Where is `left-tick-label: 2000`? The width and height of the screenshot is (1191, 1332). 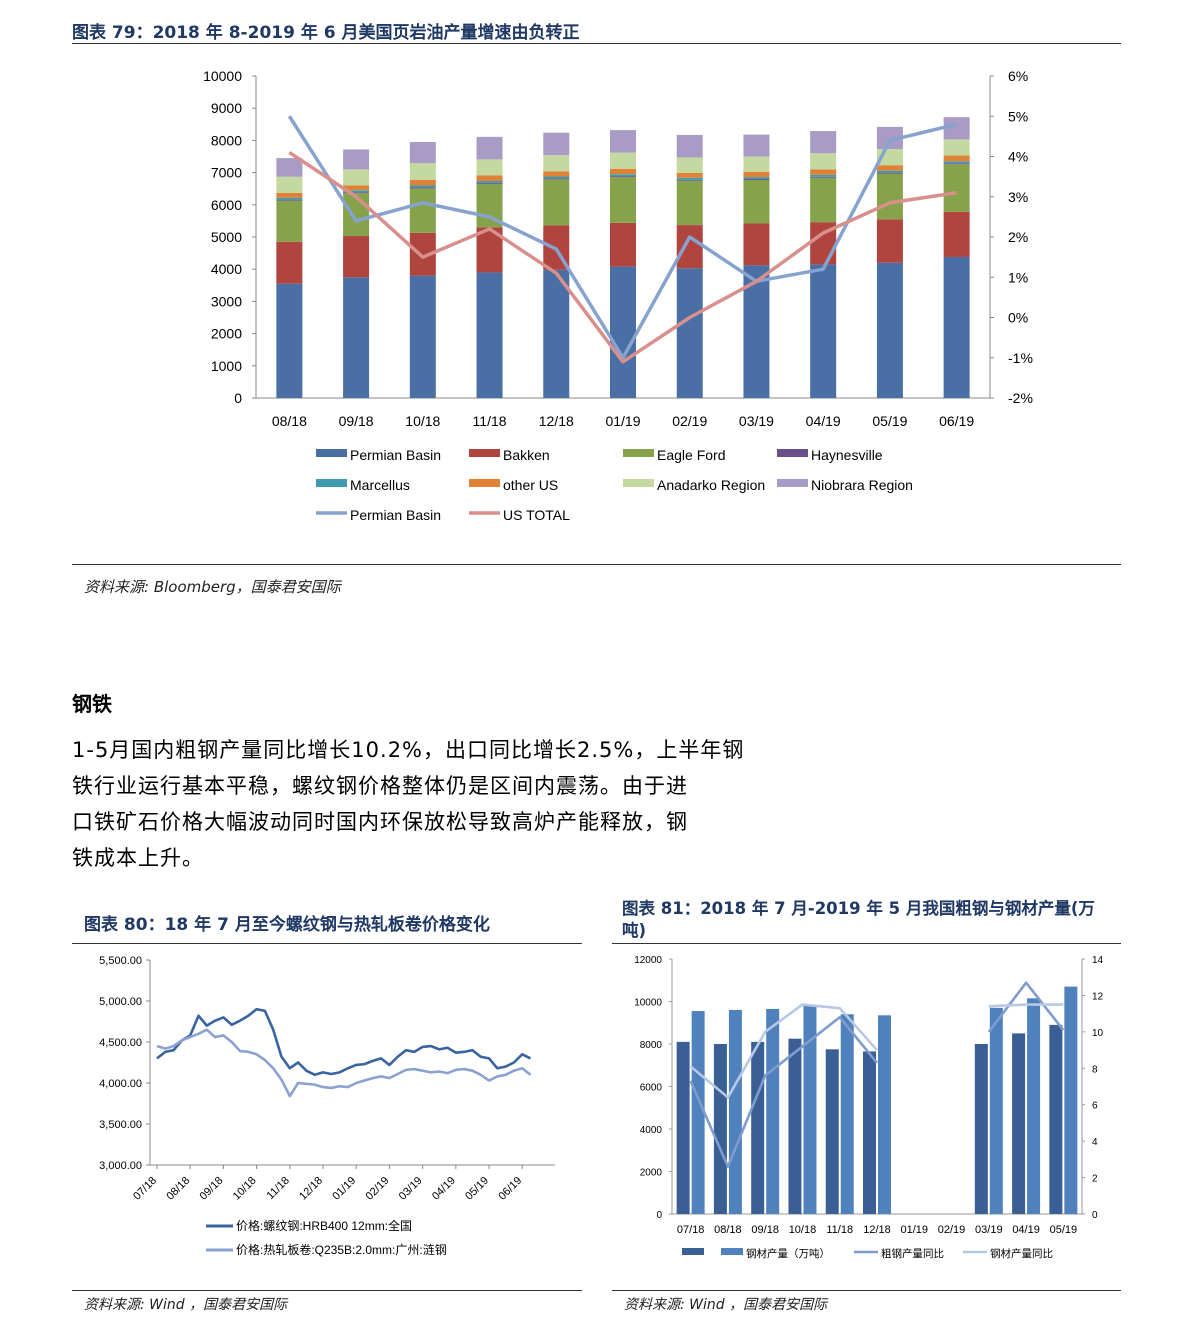 left-tick-label: 2000 is located at coordinates (226, 334).